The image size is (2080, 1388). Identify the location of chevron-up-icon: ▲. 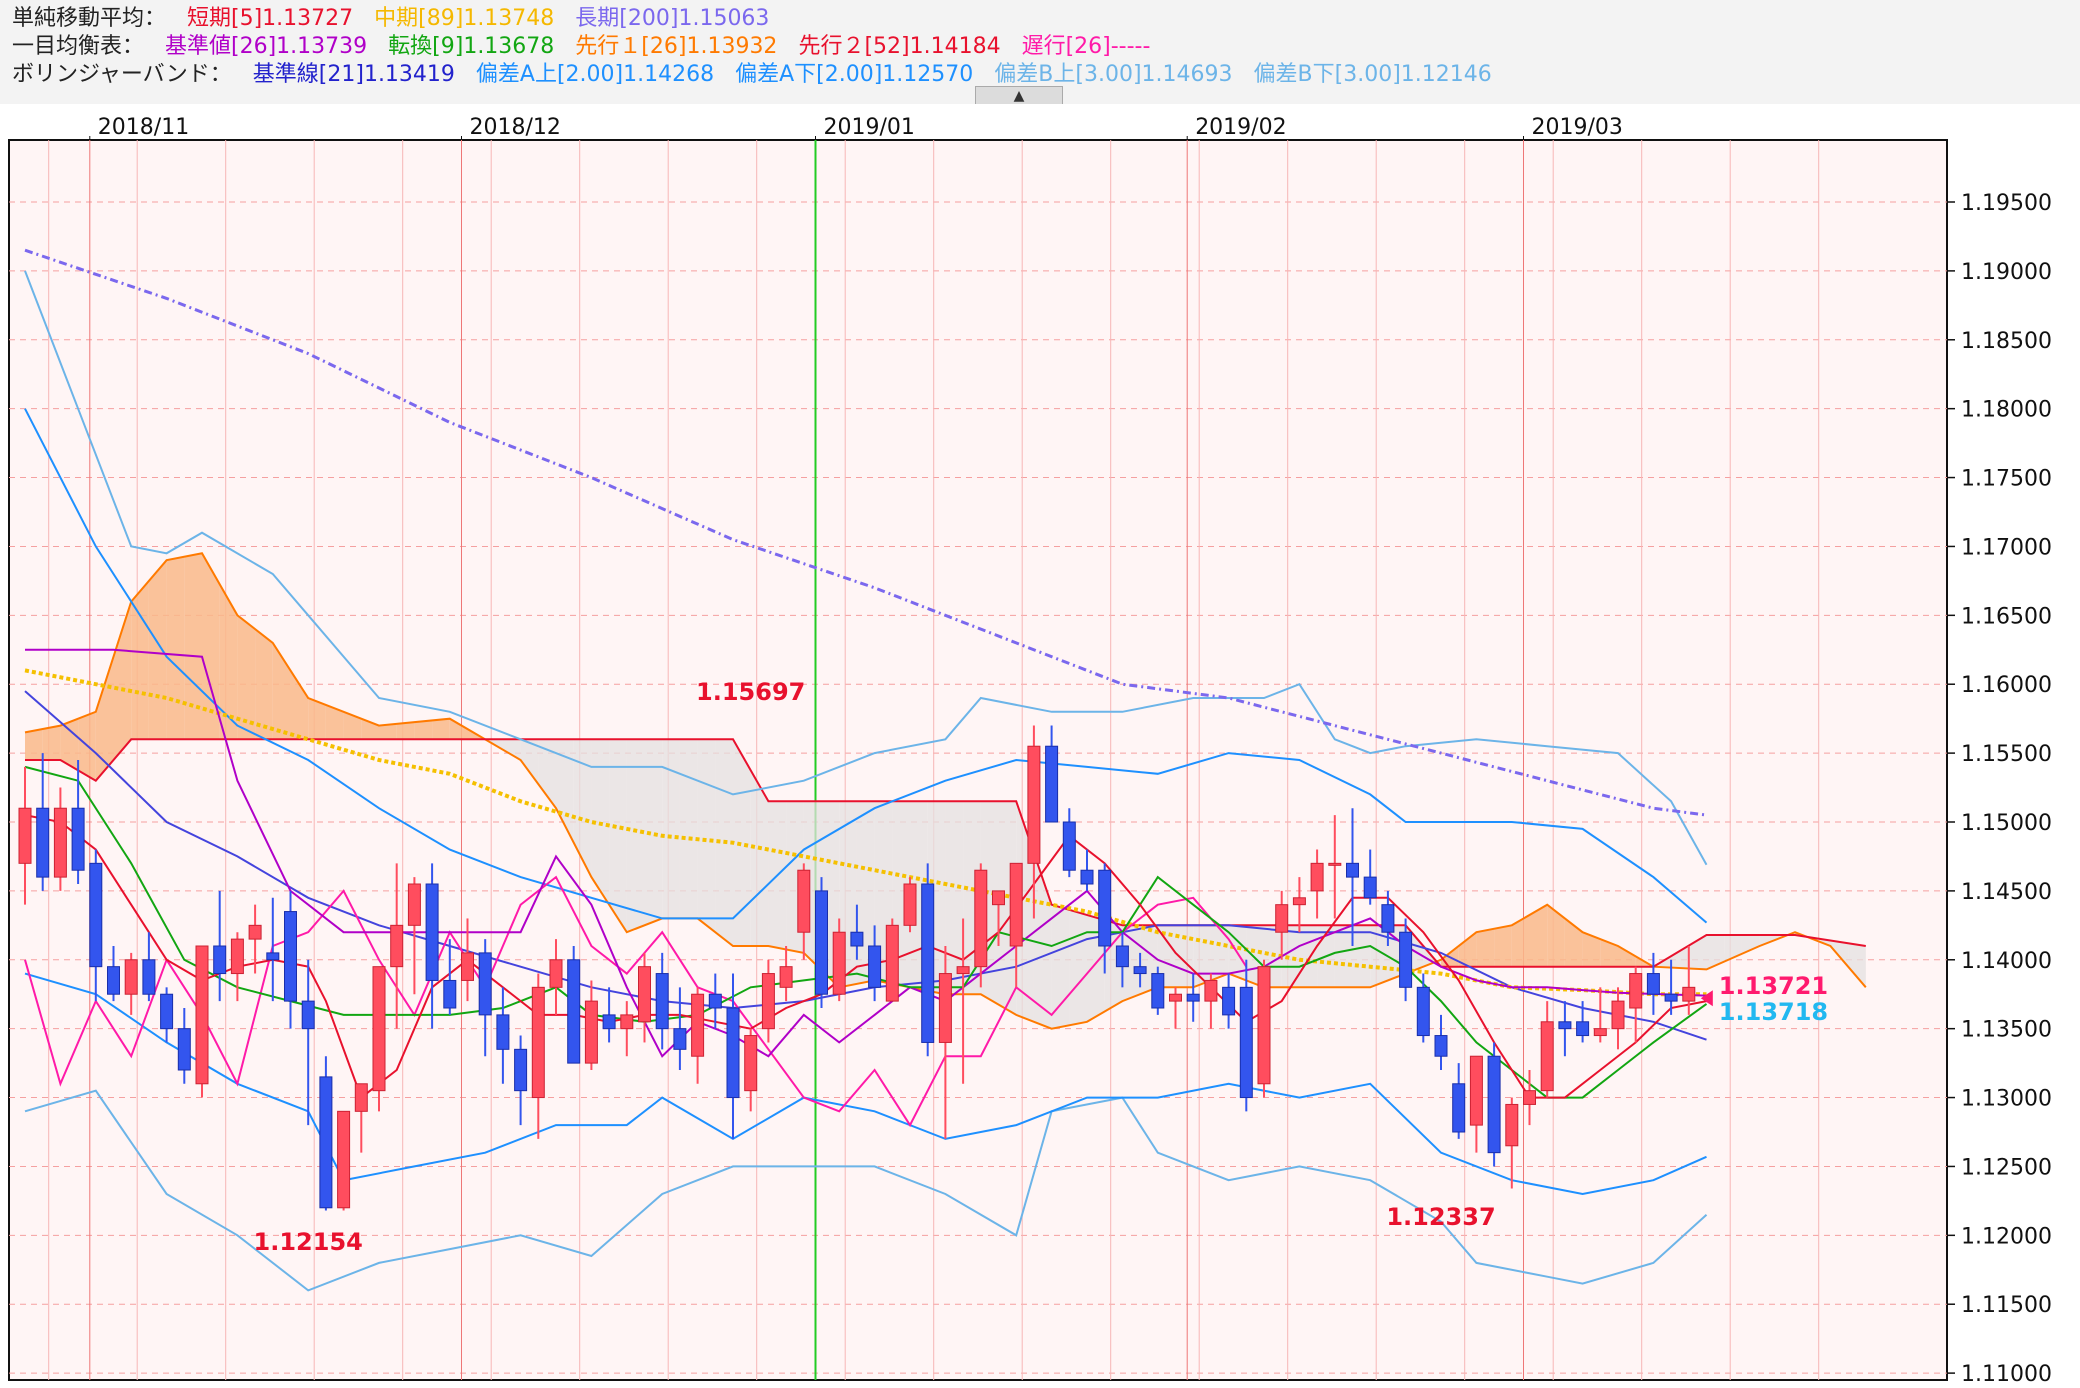
(1019, 96).